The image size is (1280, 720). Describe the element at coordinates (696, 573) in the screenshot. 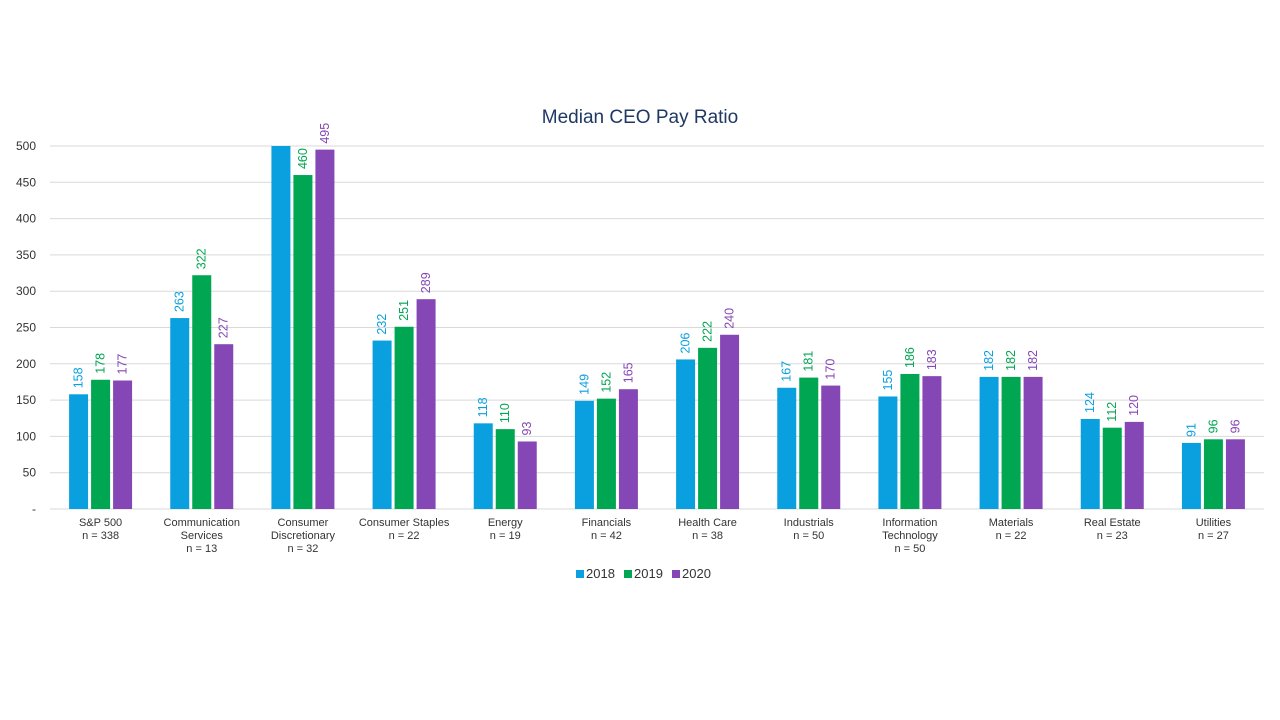

I see `legend-label: 2020` at that location.